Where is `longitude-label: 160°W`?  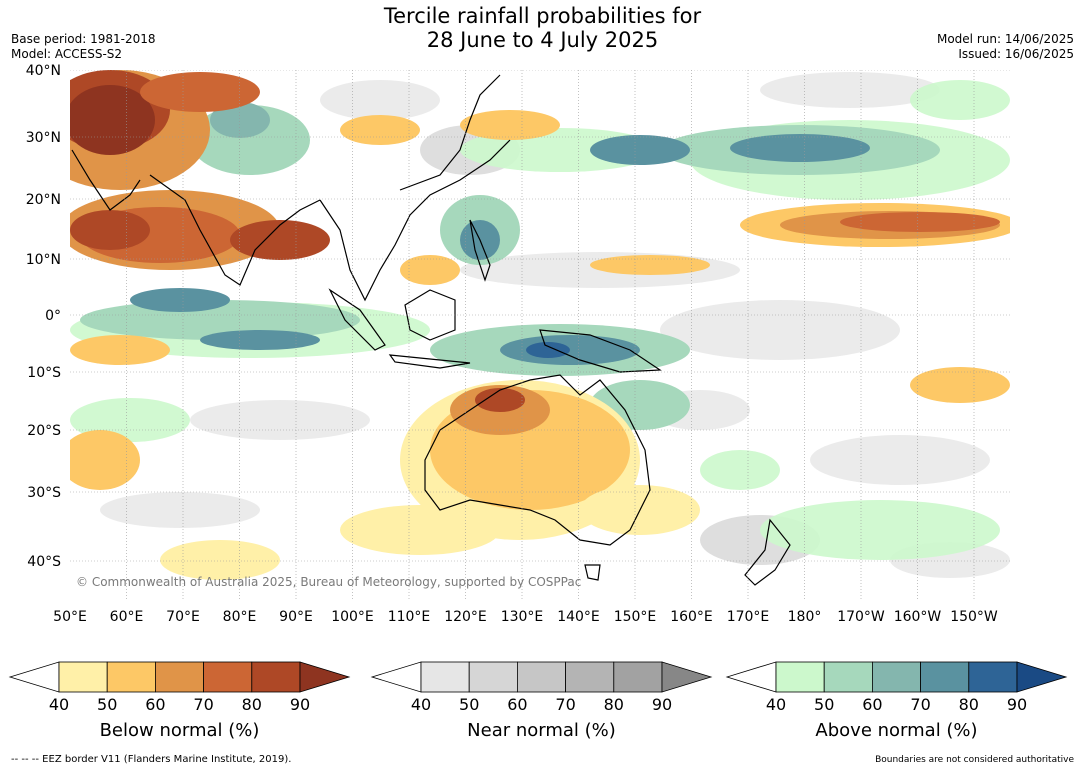 longitude-label: 160°W is located at coordinates (918, 617).